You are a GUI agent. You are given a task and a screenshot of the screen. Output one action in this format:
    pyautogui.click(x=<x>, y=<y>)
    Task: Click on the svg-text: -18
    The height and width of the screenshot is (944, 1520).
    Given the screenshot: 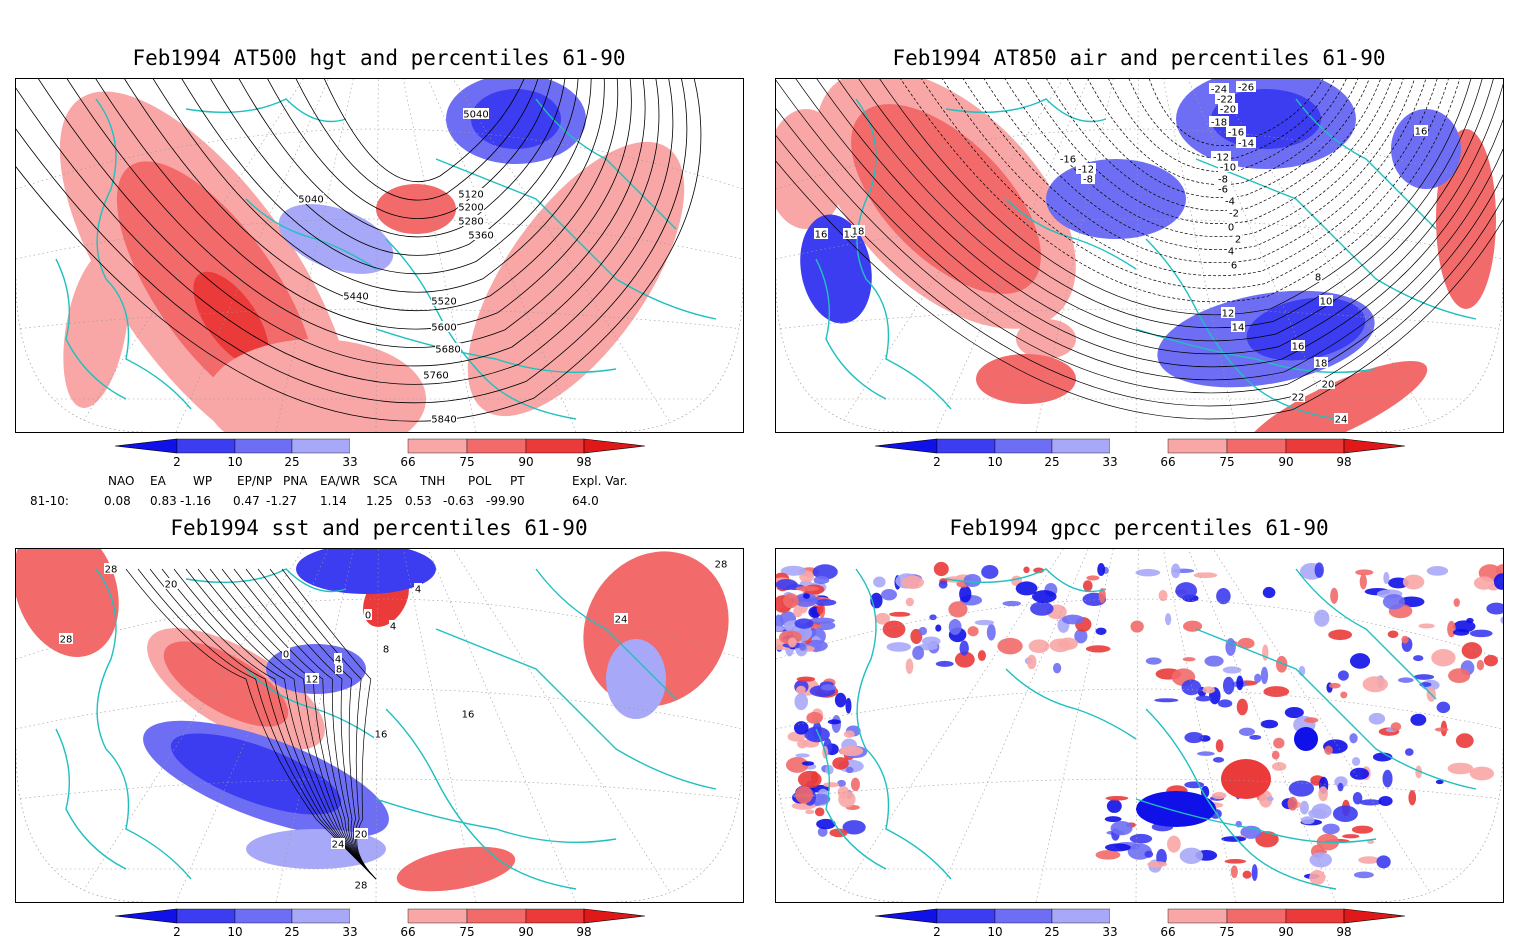 What is the action you would take?
    pyautogui.click(x=1219, y=123)
    